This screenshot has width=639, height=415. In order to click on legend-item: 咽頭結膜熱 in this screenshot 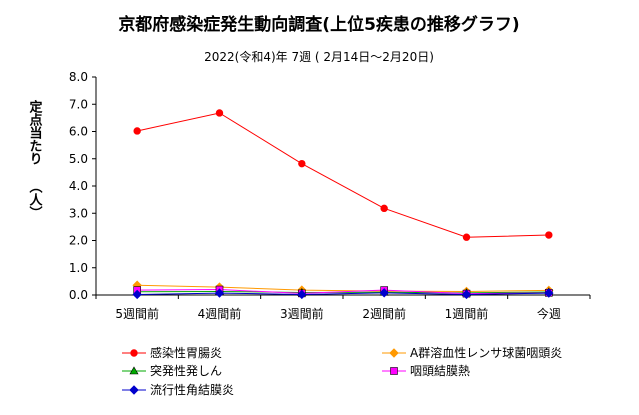, I will do `click(426, 371)`.